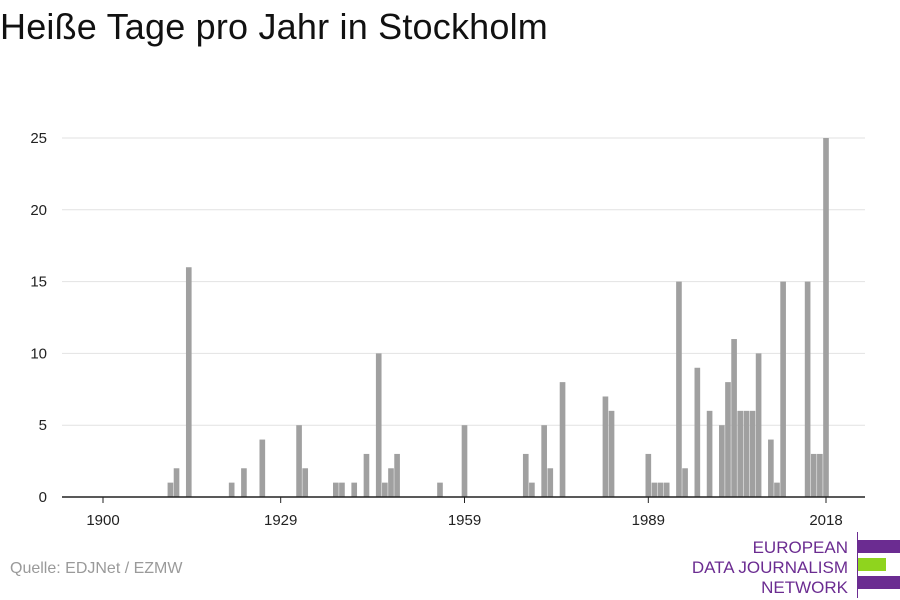  I want to click on bar-1991, so click(660, 489).